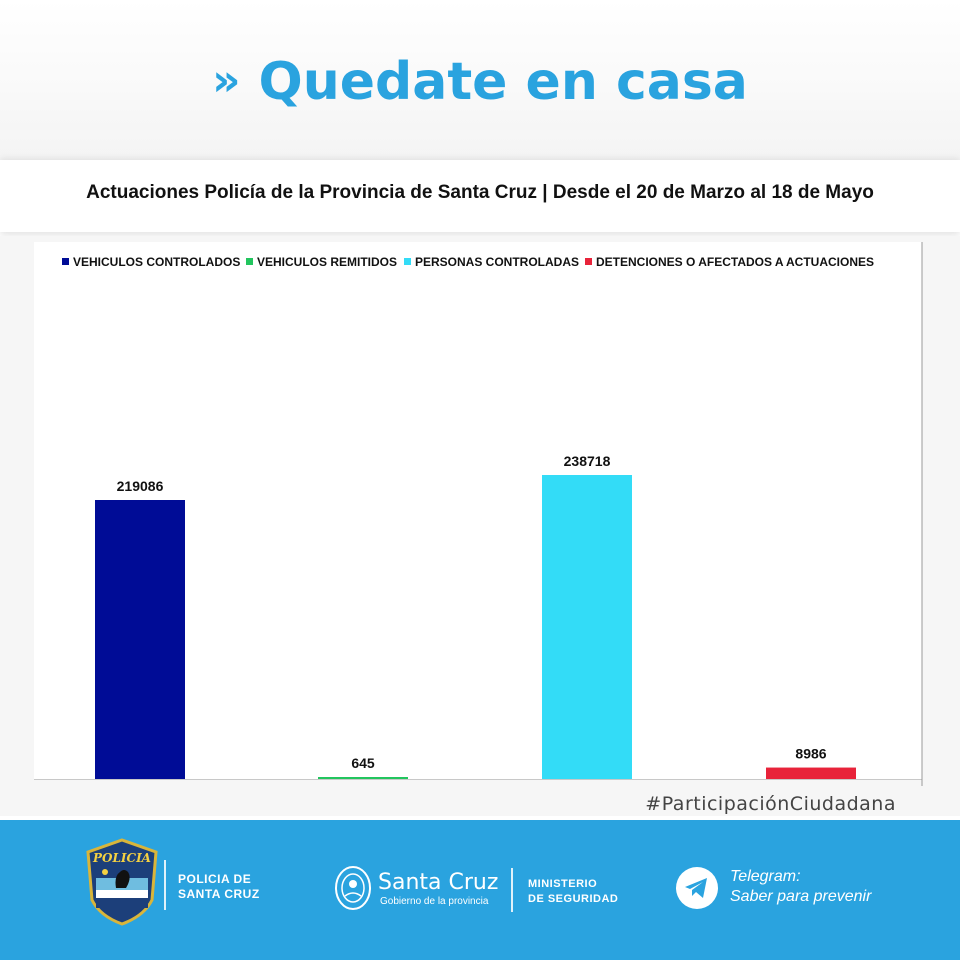  What do you see at coordinates (363, 763) in the screenshot?
I see `data-label: 645` at bounding box center [363, 763].